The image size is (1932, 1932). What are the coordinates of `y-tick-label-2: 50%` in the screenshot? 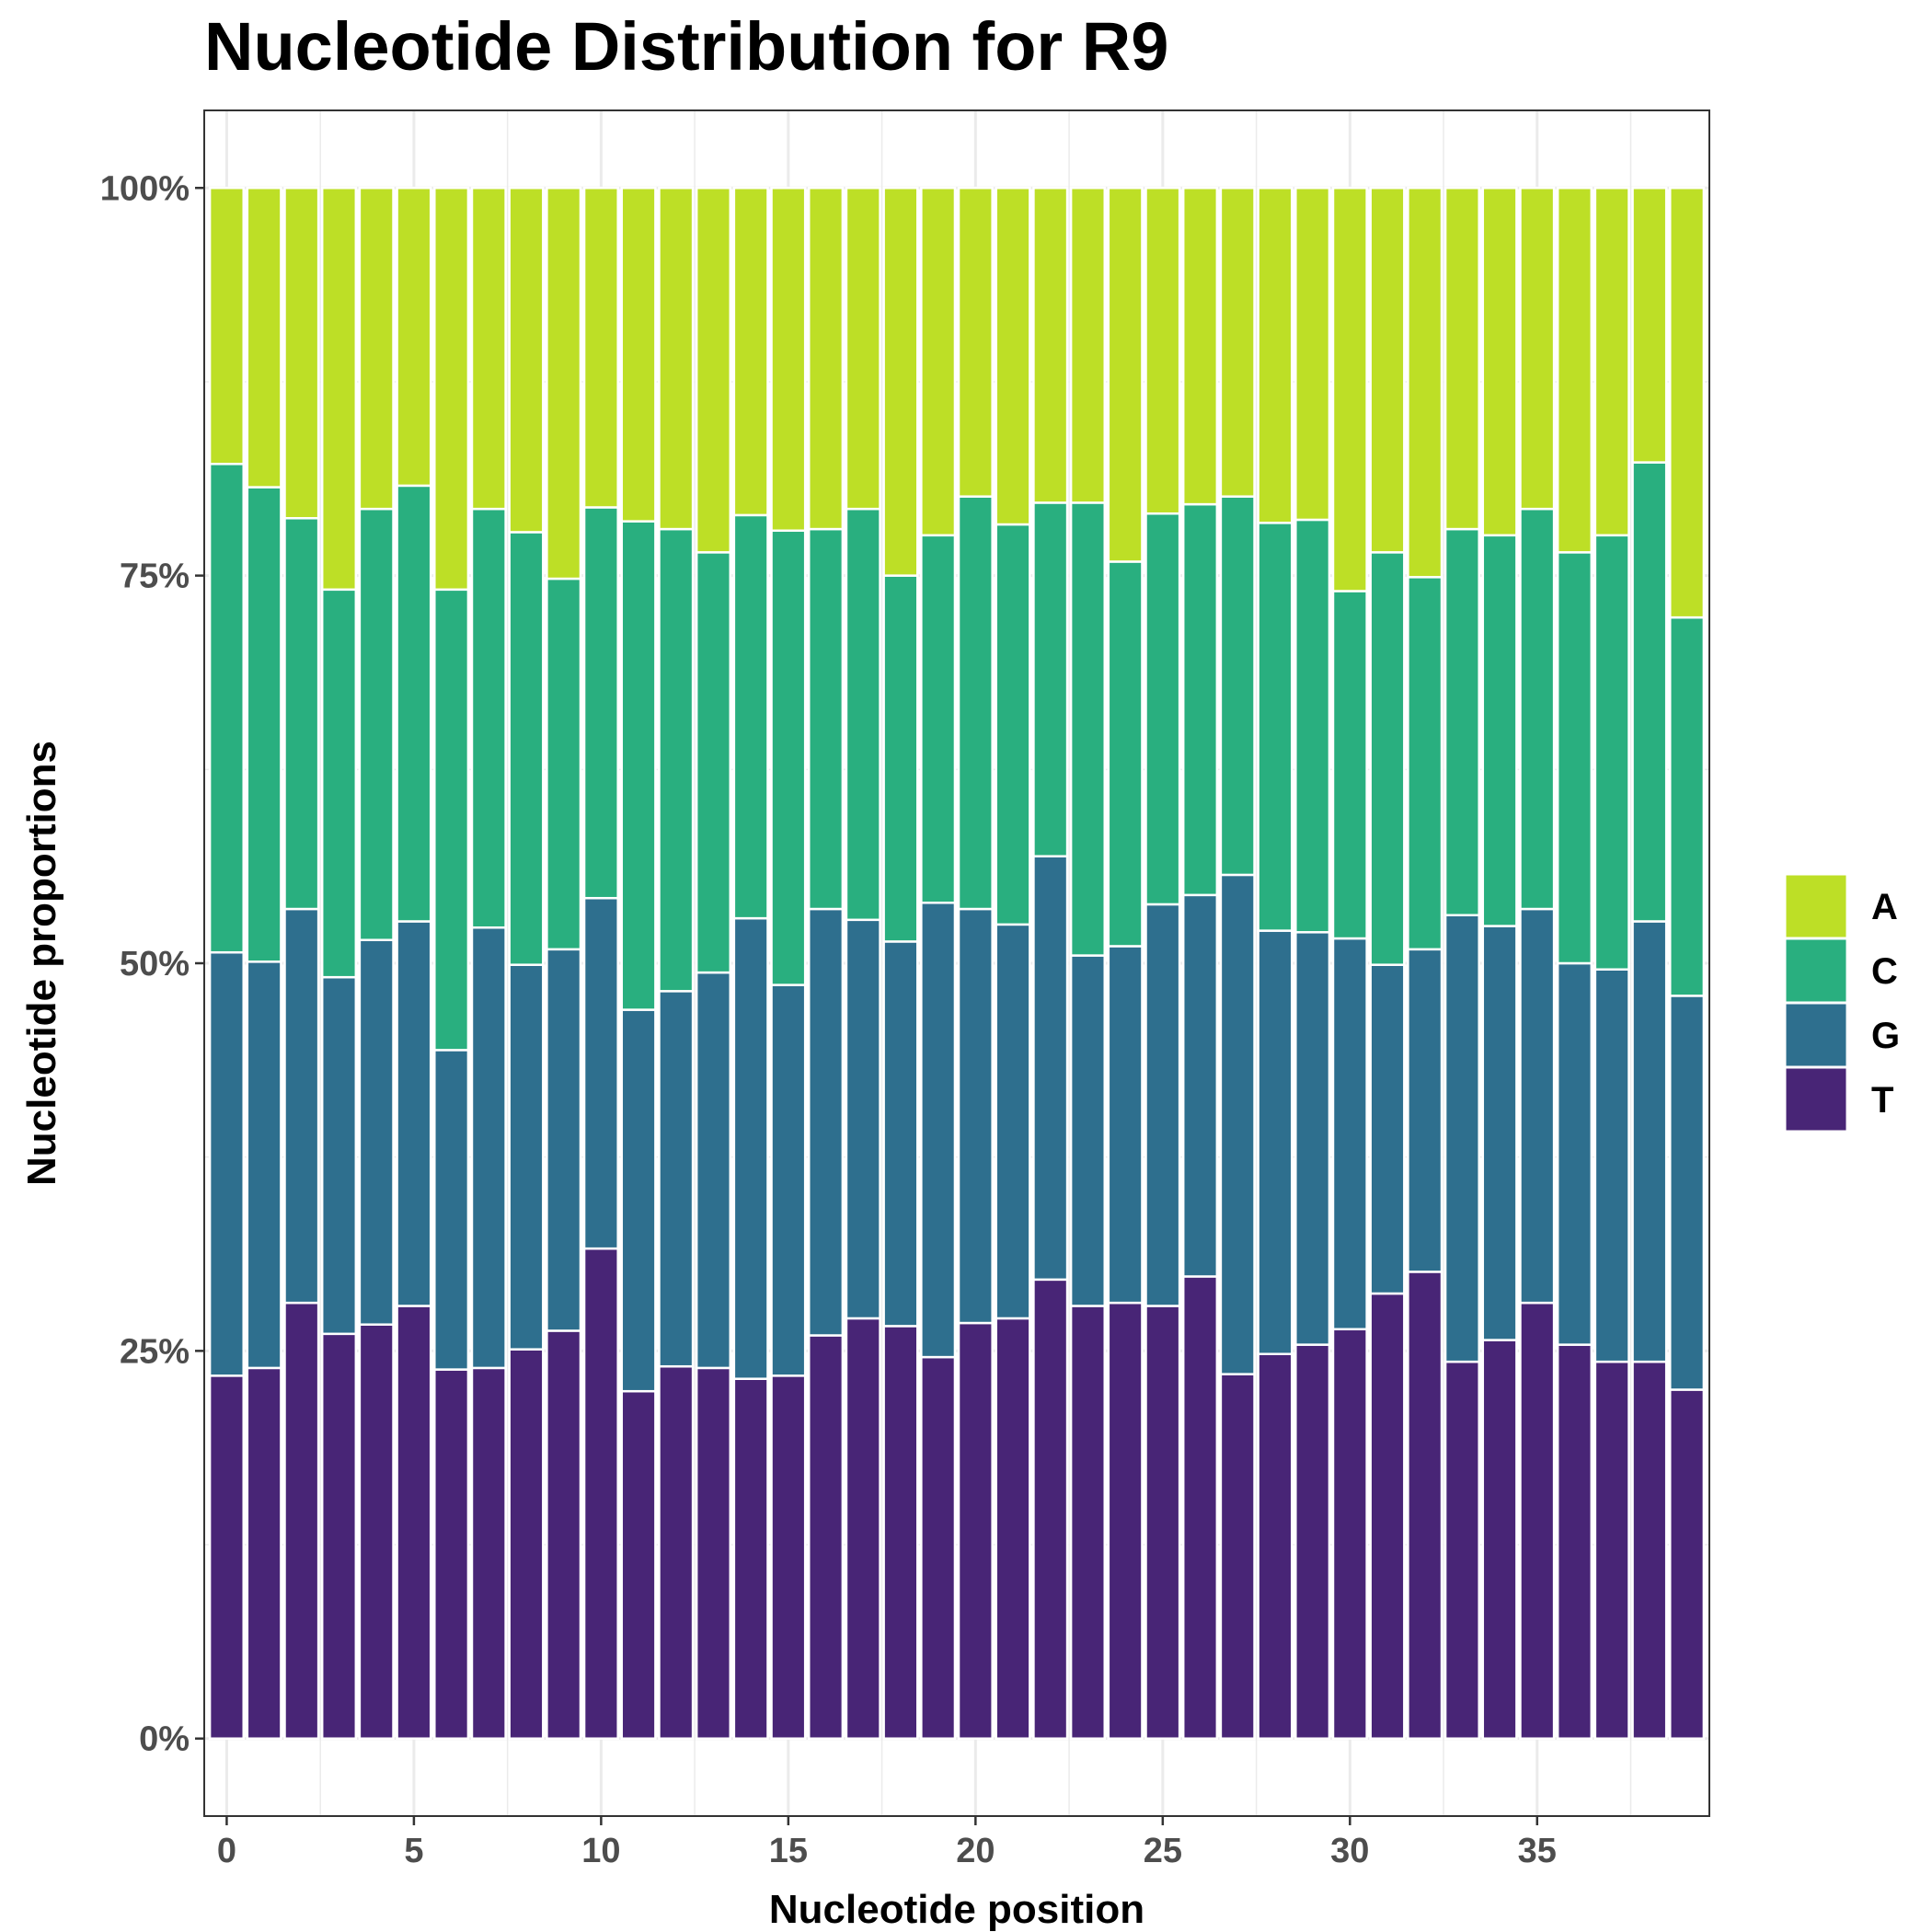 It's located at (155, 964).